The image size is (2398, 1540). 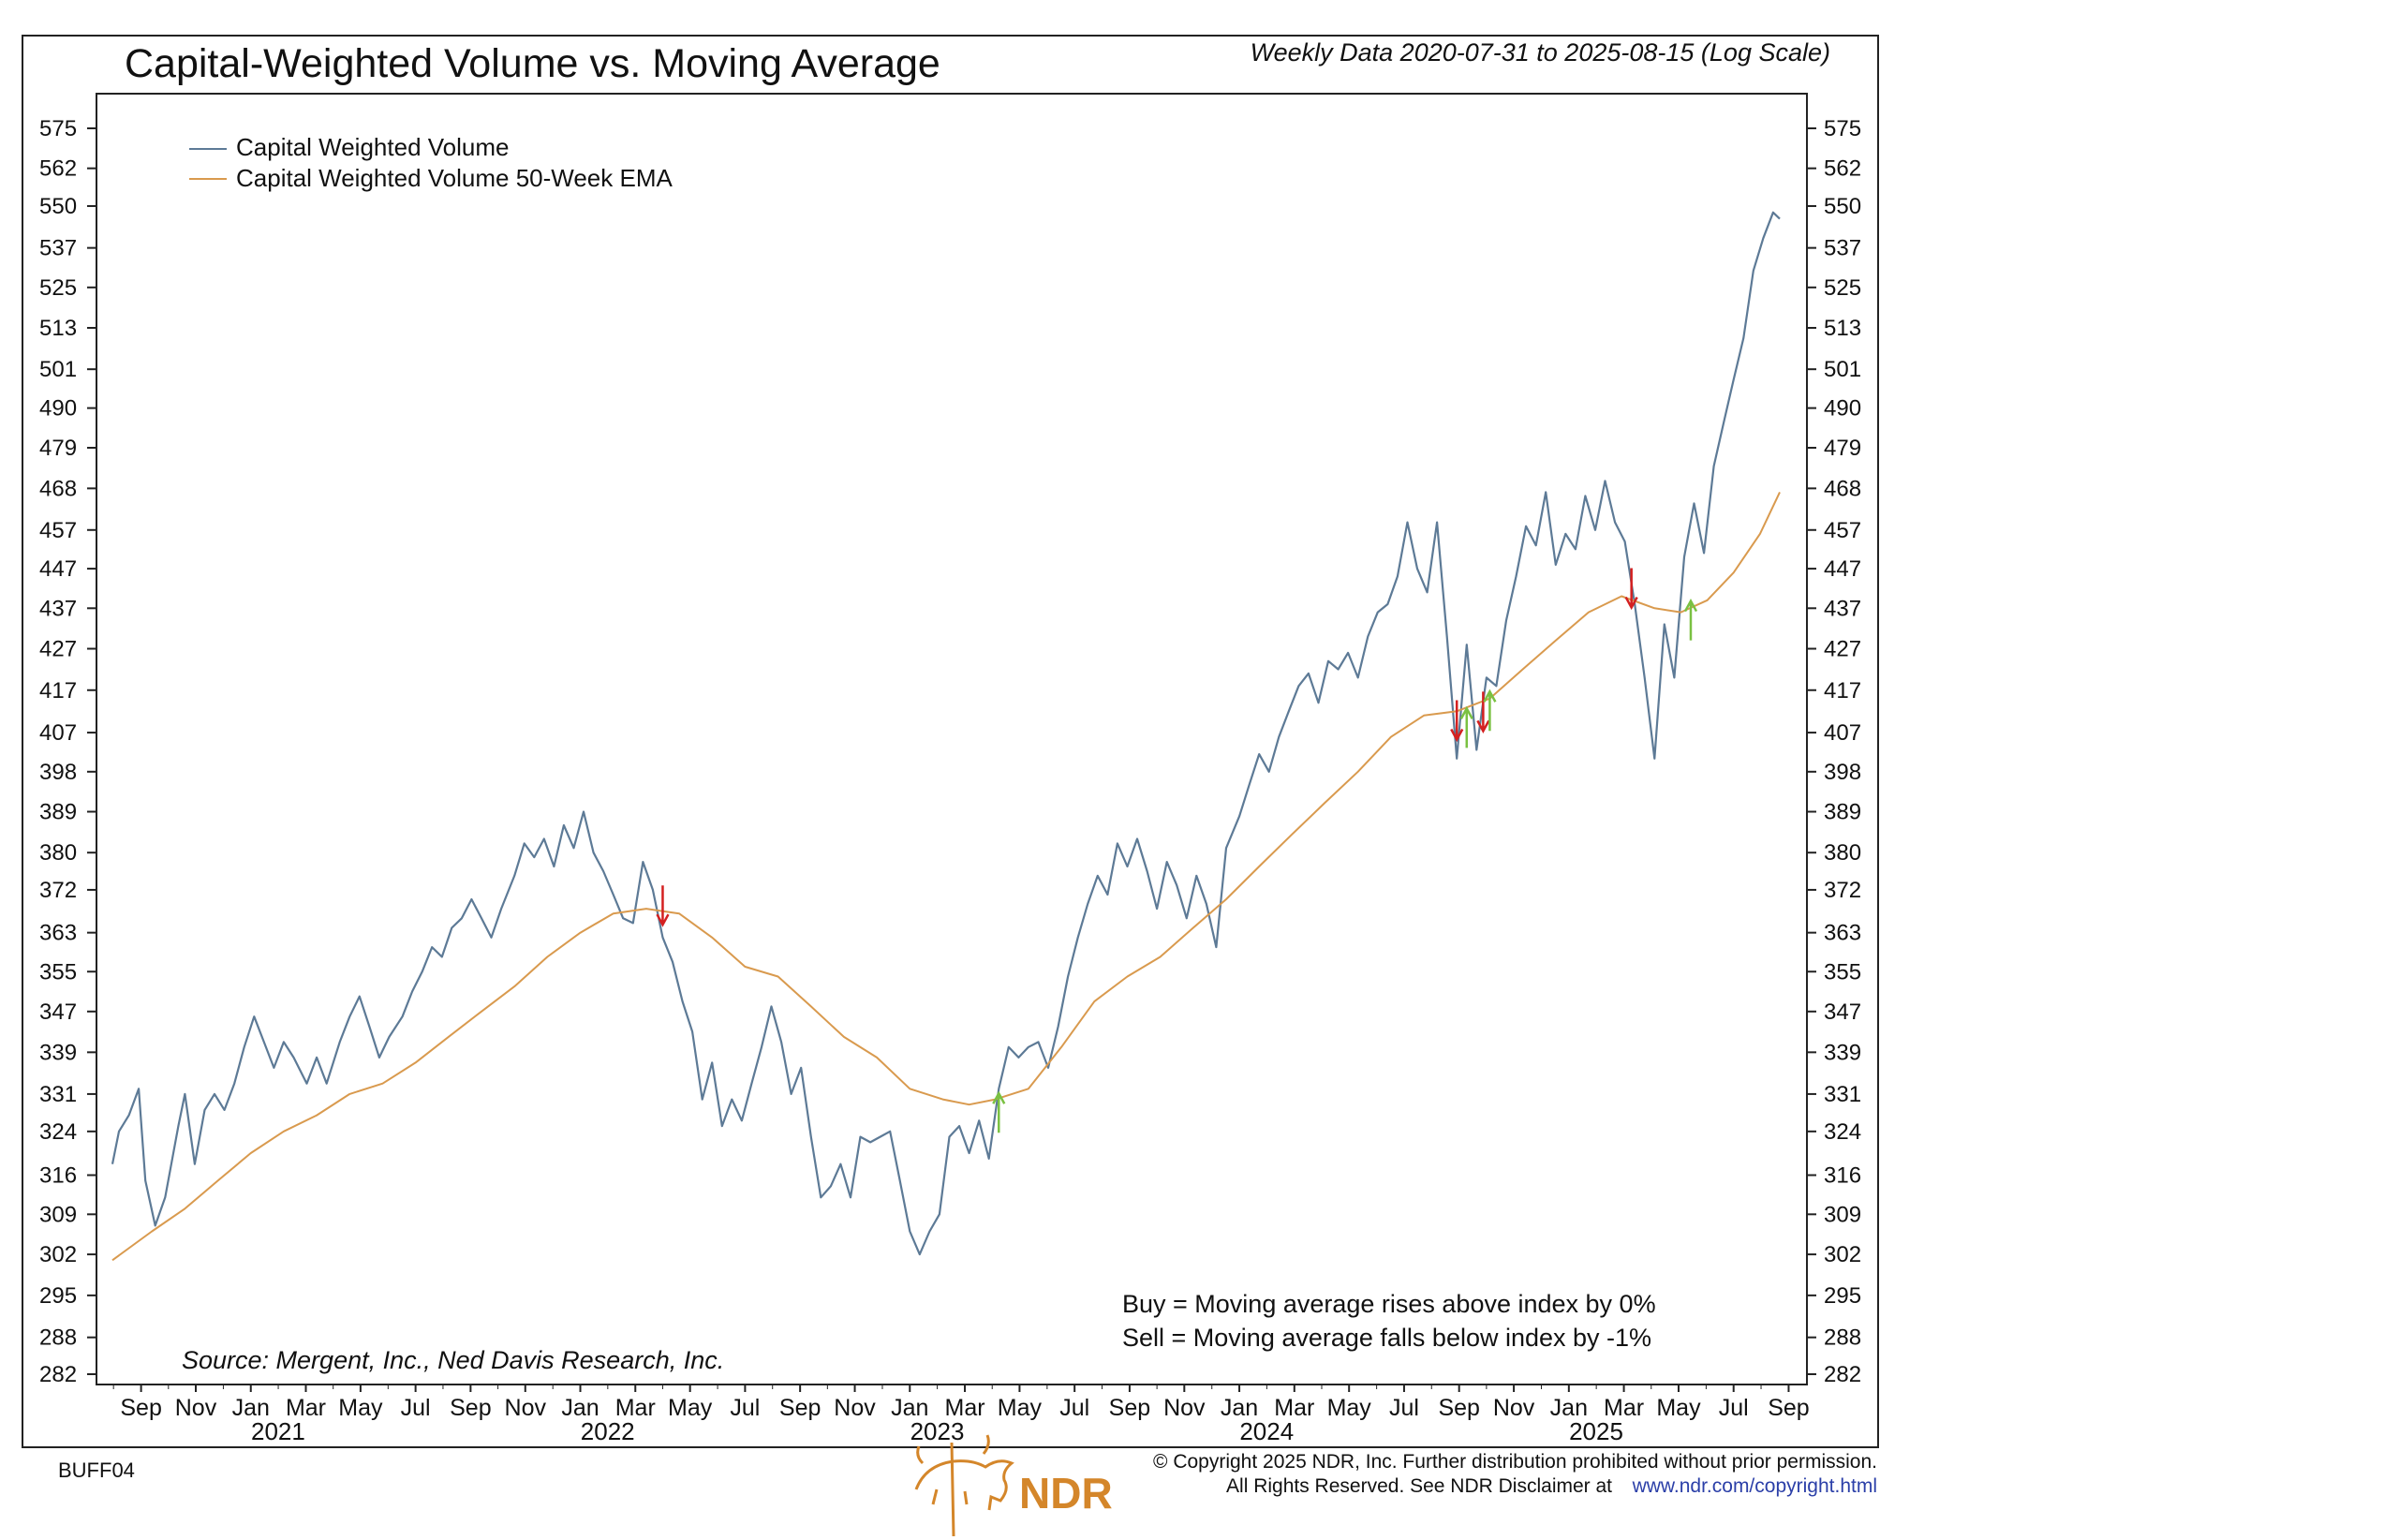 I want to click on x-month-label-11: Jul, so click(x=745, y=1408).